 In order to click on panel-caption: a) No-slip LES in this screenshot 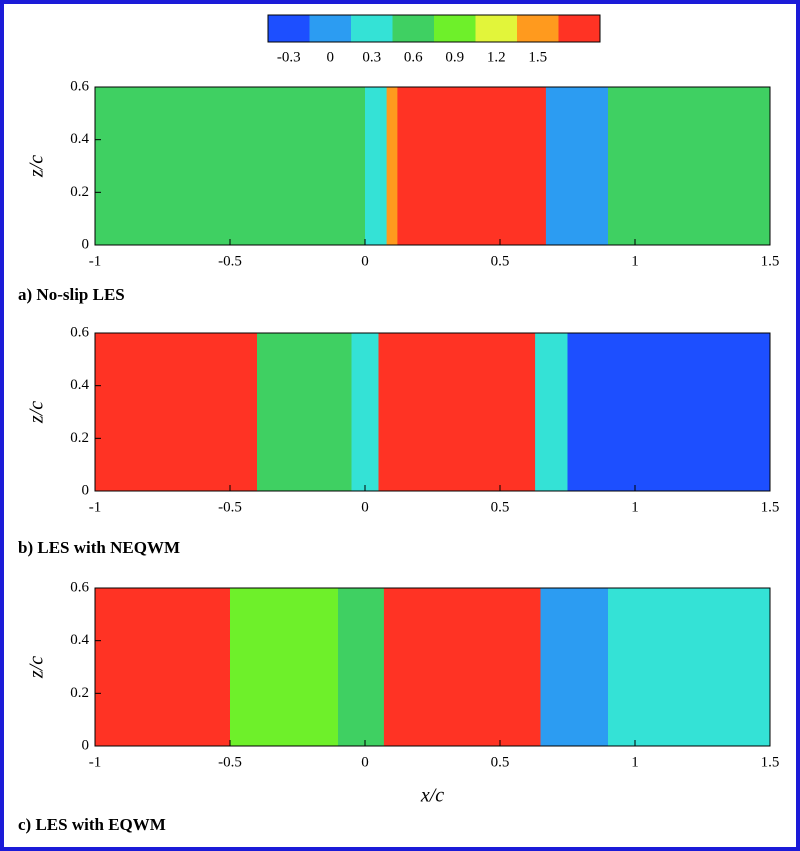, I will do `click(71, 294)`.